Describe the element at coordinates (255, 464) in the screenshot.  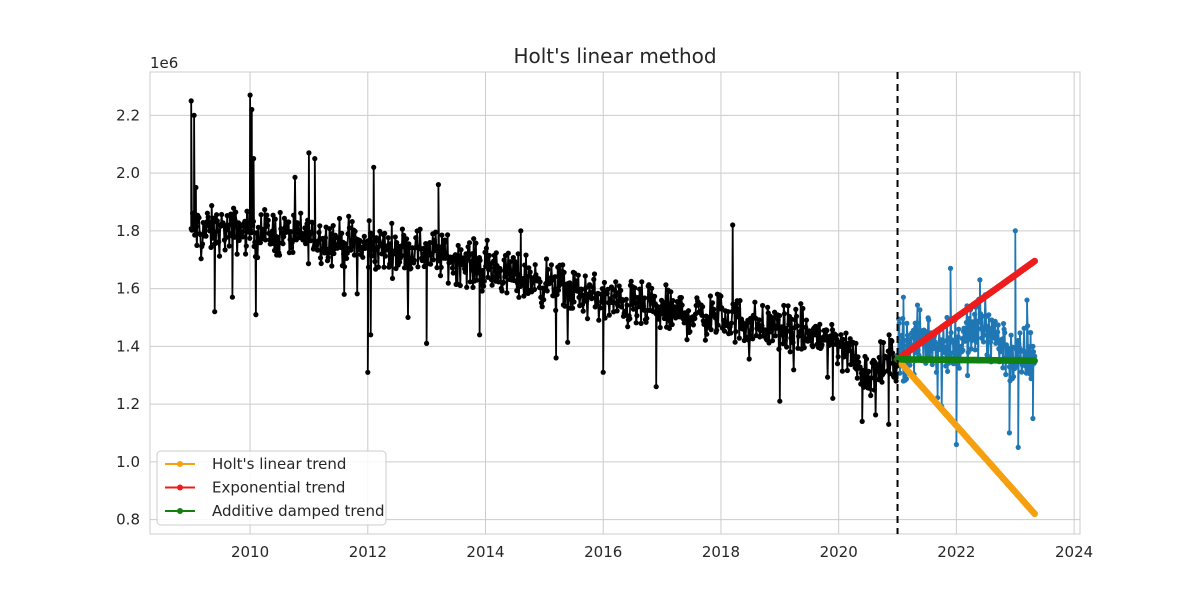
I see `legend-item: Holt's linear trend` at that location.